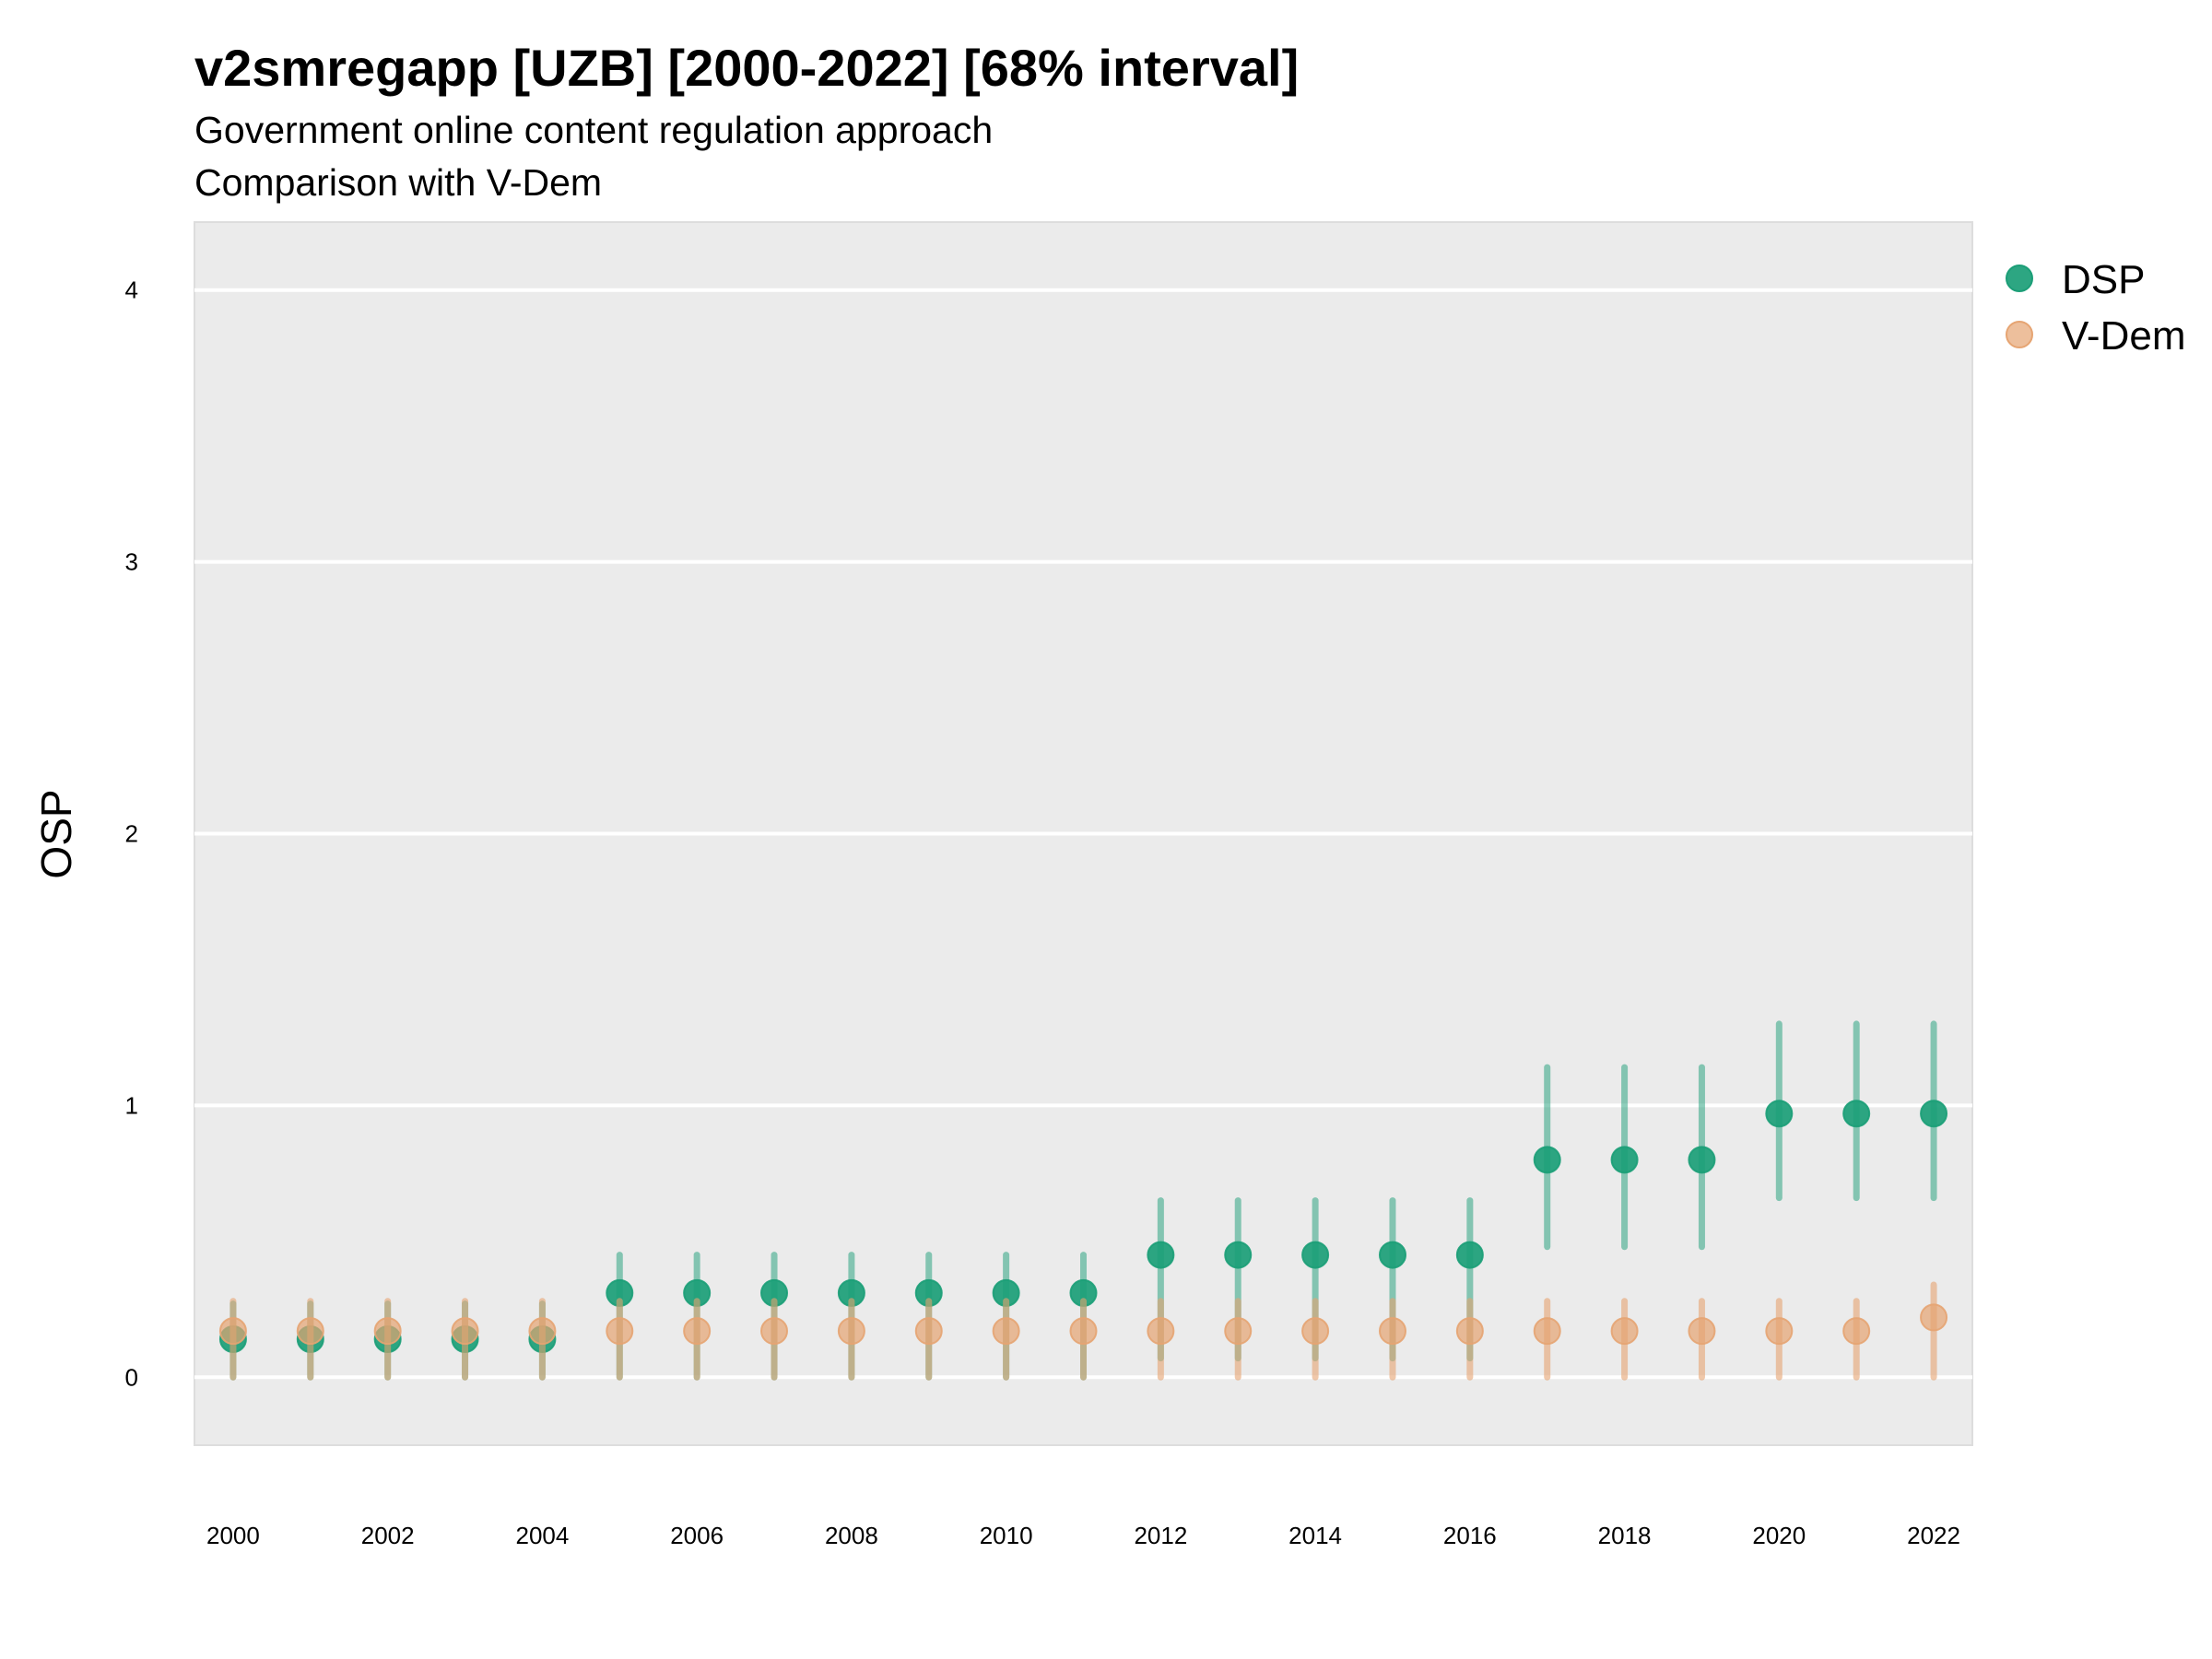 The image size is (2212, 1659). What do you see at coordinates (1392, 1331) in the screenshot?
I see `v-dem-point-2015` at bounding box center [1392, 1331].